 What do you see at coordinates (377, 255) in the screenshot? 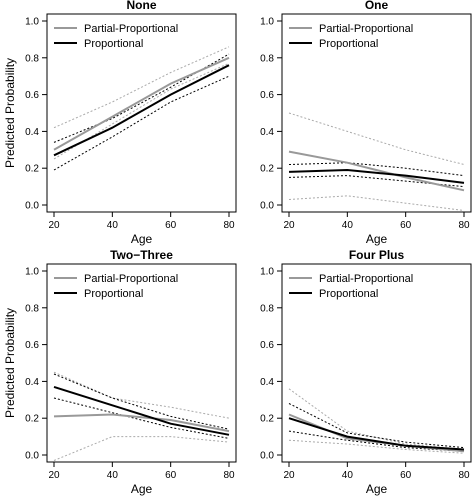
I see `panel-title: Four Plus` at bounding box center [377, 255].